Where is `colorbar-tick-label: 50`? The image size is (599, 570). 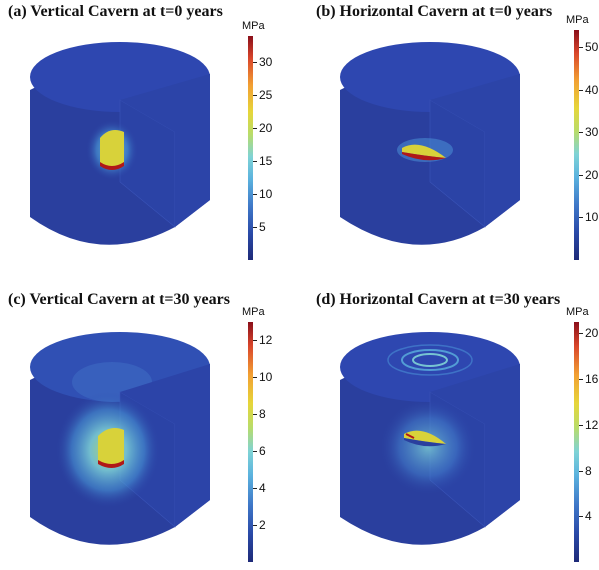 colorbar-tick-label: 50 is located at coordinates (592, 47).